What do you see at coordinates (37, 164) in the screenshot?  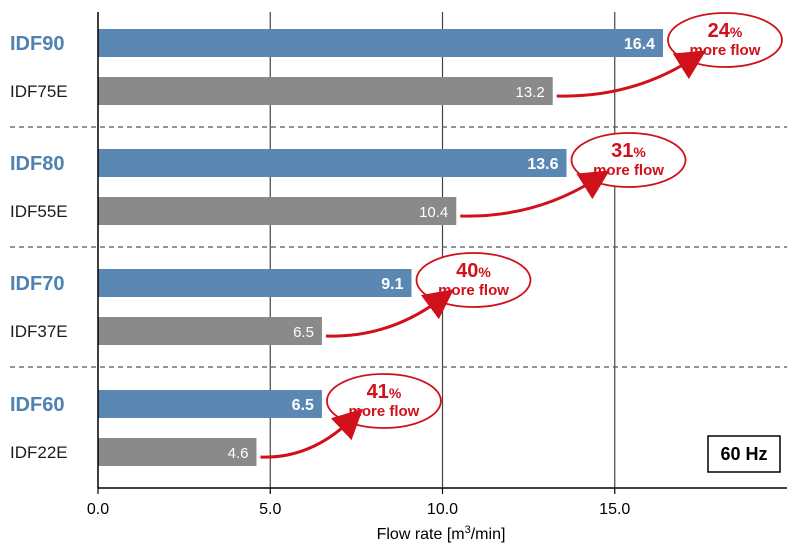 I see `category-label-idf80: IDF80` at bounding box center [37, 164].